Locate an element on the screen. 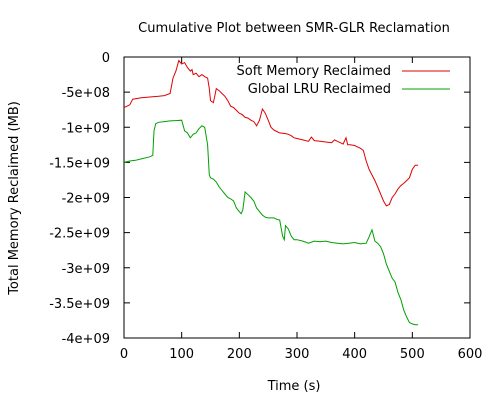 This screenshot has height=400, width=500. x-tick-label: 0 is located at coordinates (124, 354).